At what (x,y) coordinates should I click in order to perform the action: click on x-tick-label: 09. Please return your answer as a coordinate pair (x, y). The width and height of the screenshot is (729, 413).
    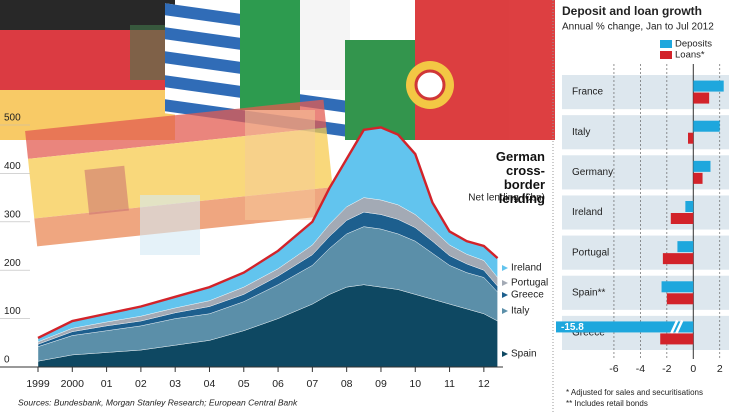
    Looking at the image, I should click on (381, 384).